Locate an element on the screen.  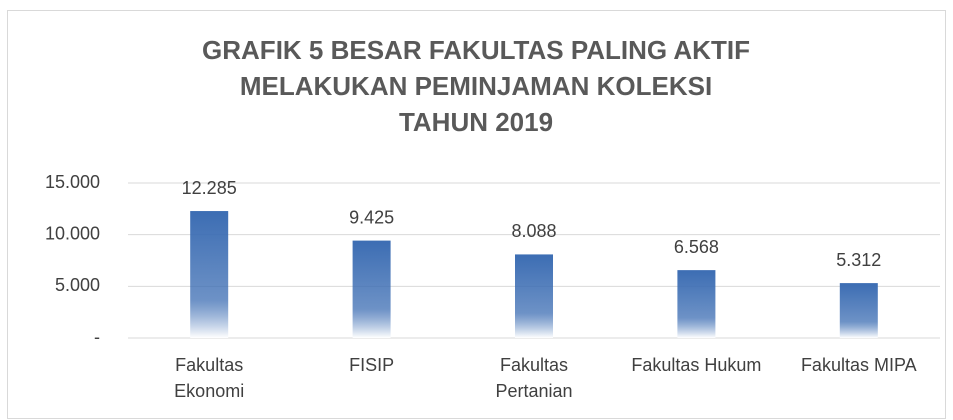
x-tick-label: Fakultas MIPA is located at coordinates (859, 365).